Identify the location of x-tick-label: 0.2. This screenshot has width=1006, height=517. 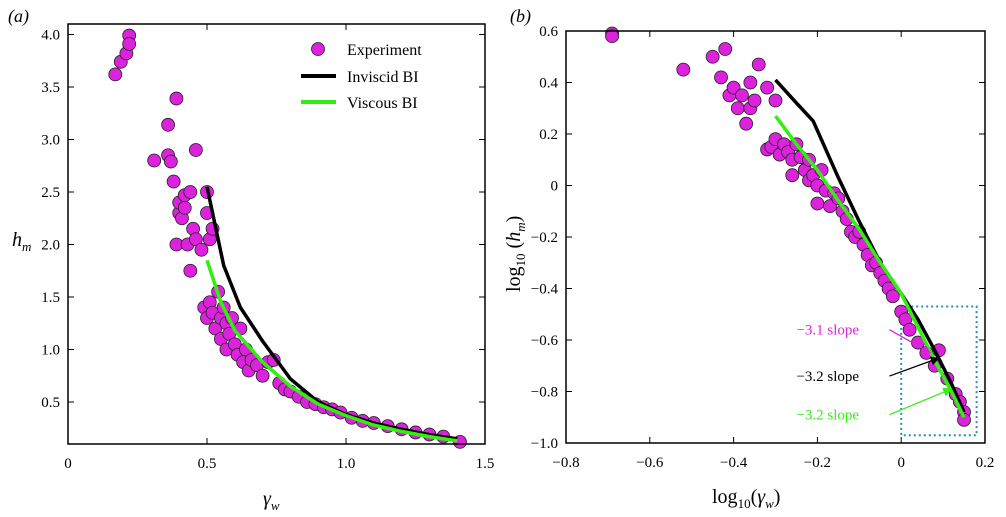
(985, 463).